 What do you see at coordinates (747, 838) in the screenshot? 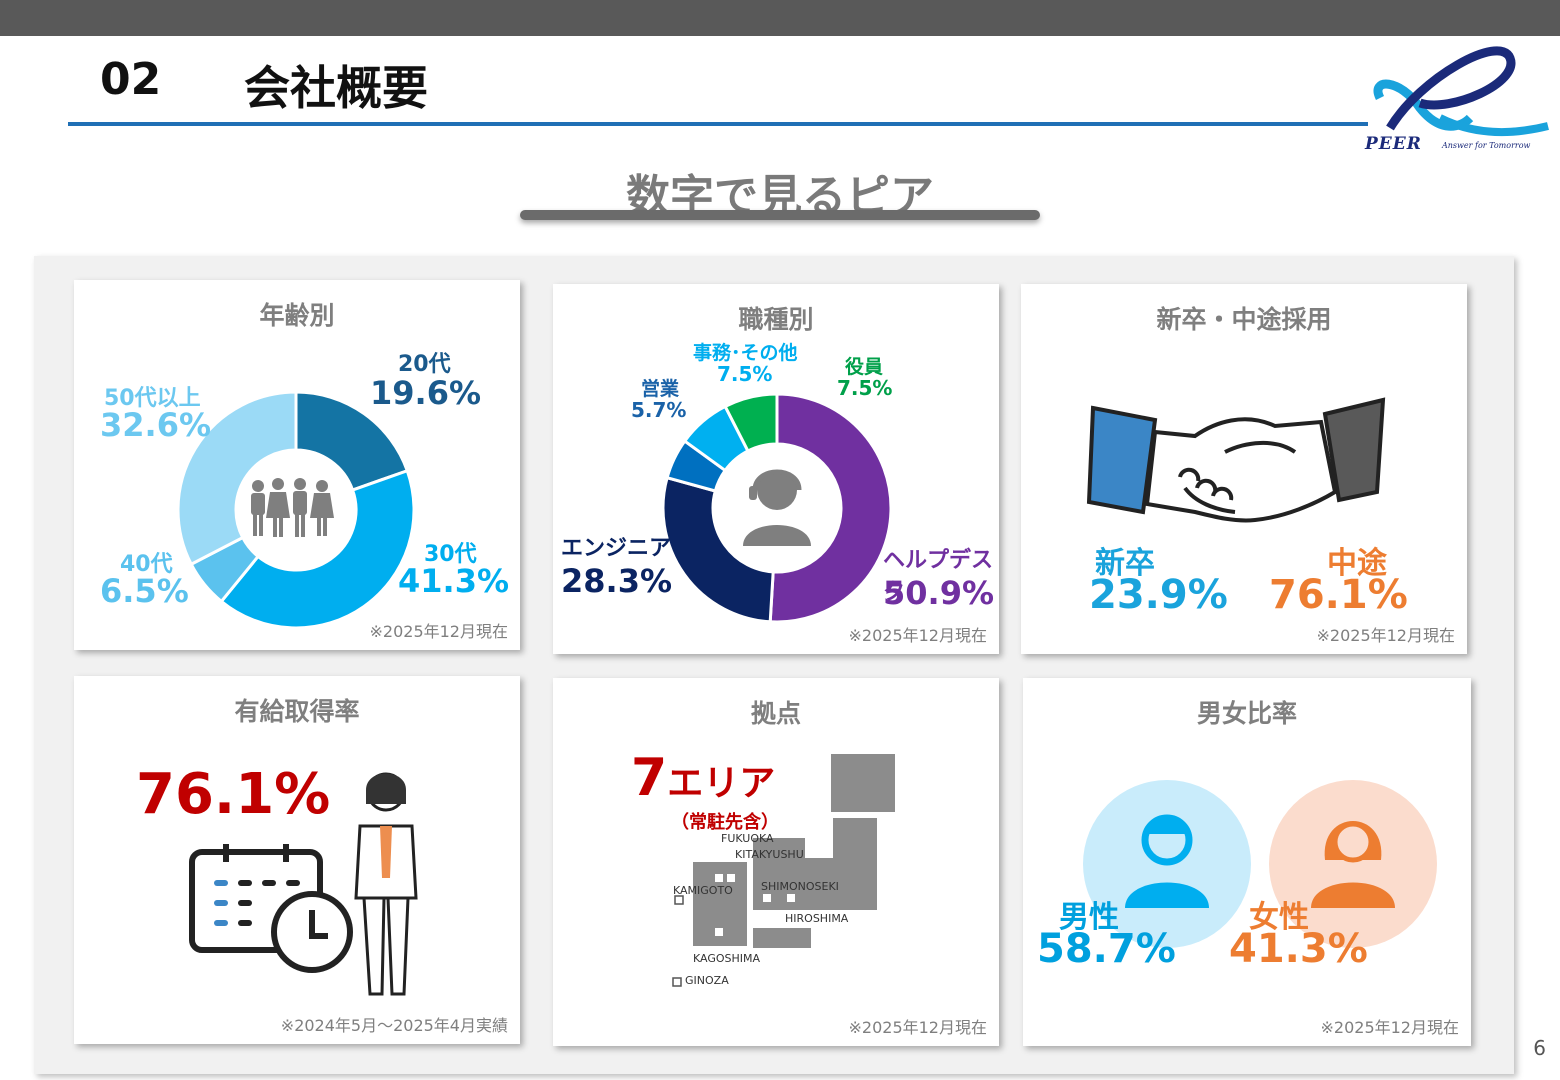
I see `site-fukuoka: FUKUOKA` at bounding box center [747, 838].